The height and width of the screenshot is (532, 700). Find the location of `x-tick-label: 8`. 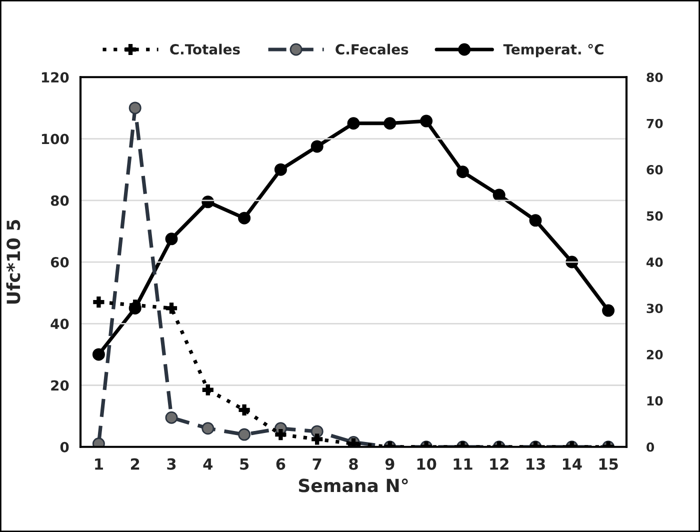

x-tick-label: 8 is located at coordinates (353, 464).